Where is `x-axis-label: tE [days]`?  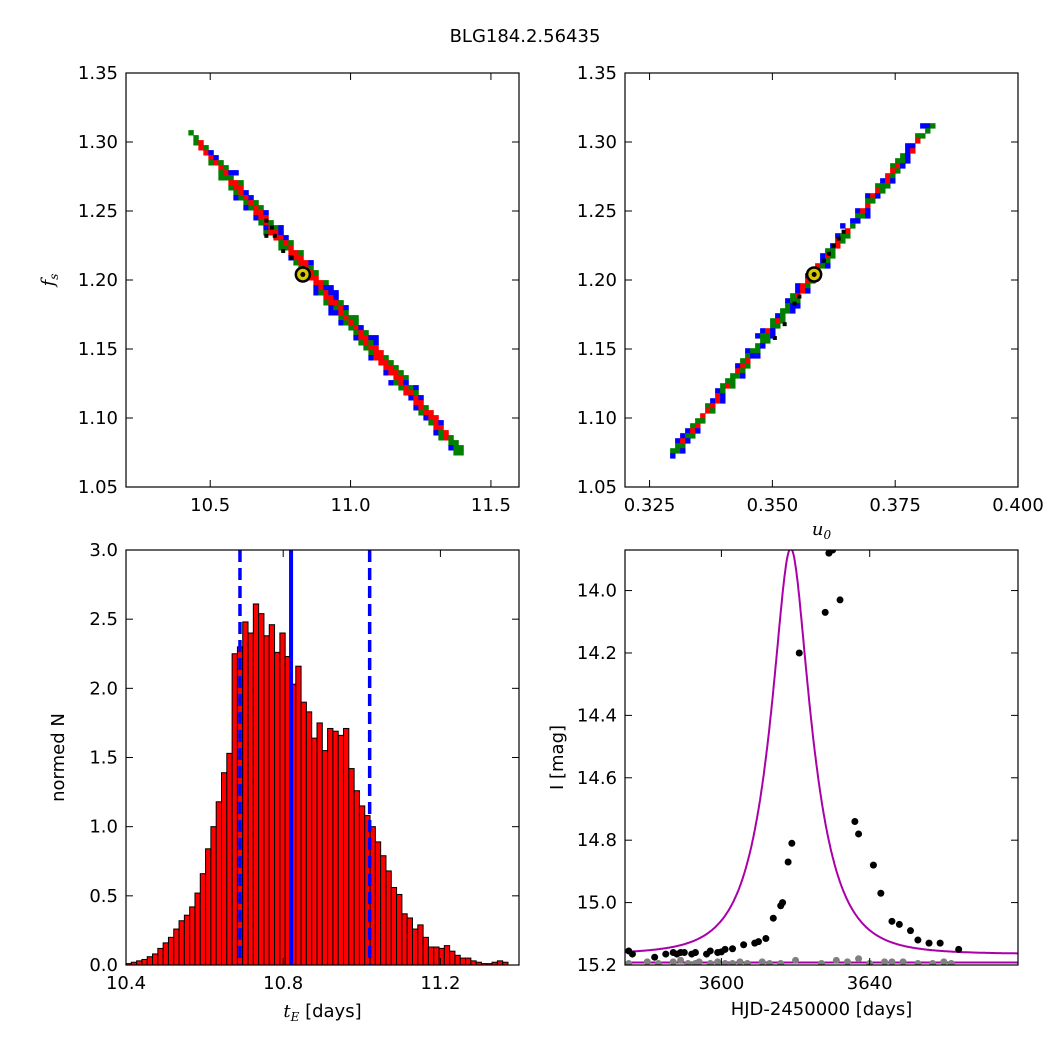
x-axis-label: tE [days] is located at coordinates (322, 1012).